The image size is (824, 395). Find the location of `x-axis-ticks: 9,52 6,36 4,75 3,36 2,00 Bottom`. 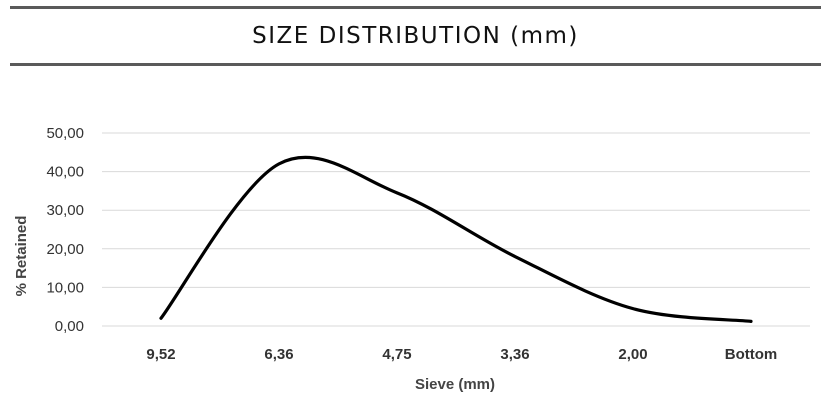

x-axis-ticks: 9,52 6,36 4,75 3,36 2,00 Bottom is located at coordinates (461, 354).